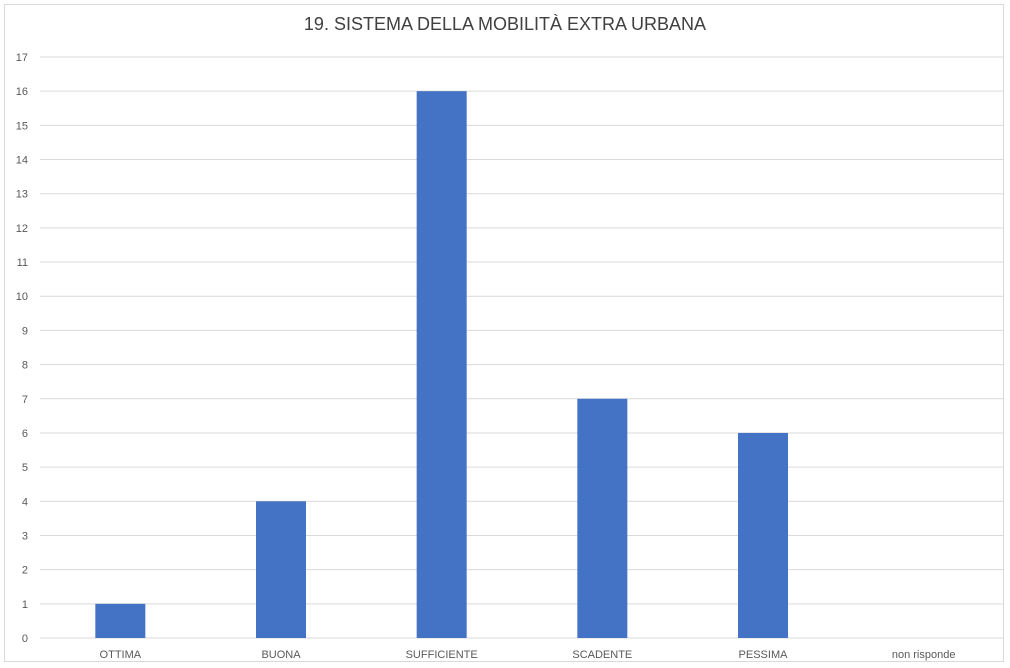  Describe the element at coordinates (442, 655) in the screenshot. I see `x-tick-label: SUFFICIENTE` at that location.